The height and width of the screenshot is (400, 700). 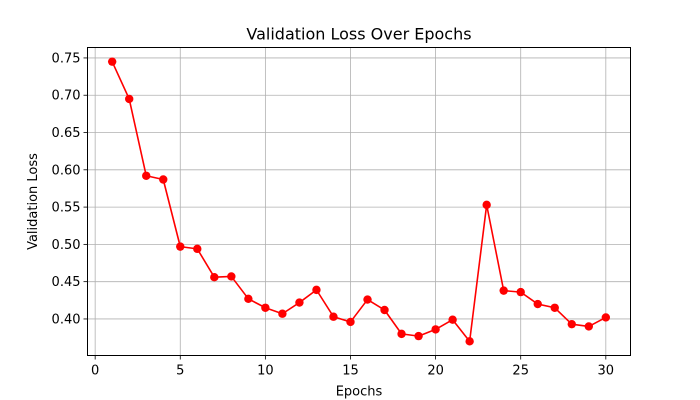 I want to click on chart-title: Validation Loss Over Epochs, so click(x=358, y=34).